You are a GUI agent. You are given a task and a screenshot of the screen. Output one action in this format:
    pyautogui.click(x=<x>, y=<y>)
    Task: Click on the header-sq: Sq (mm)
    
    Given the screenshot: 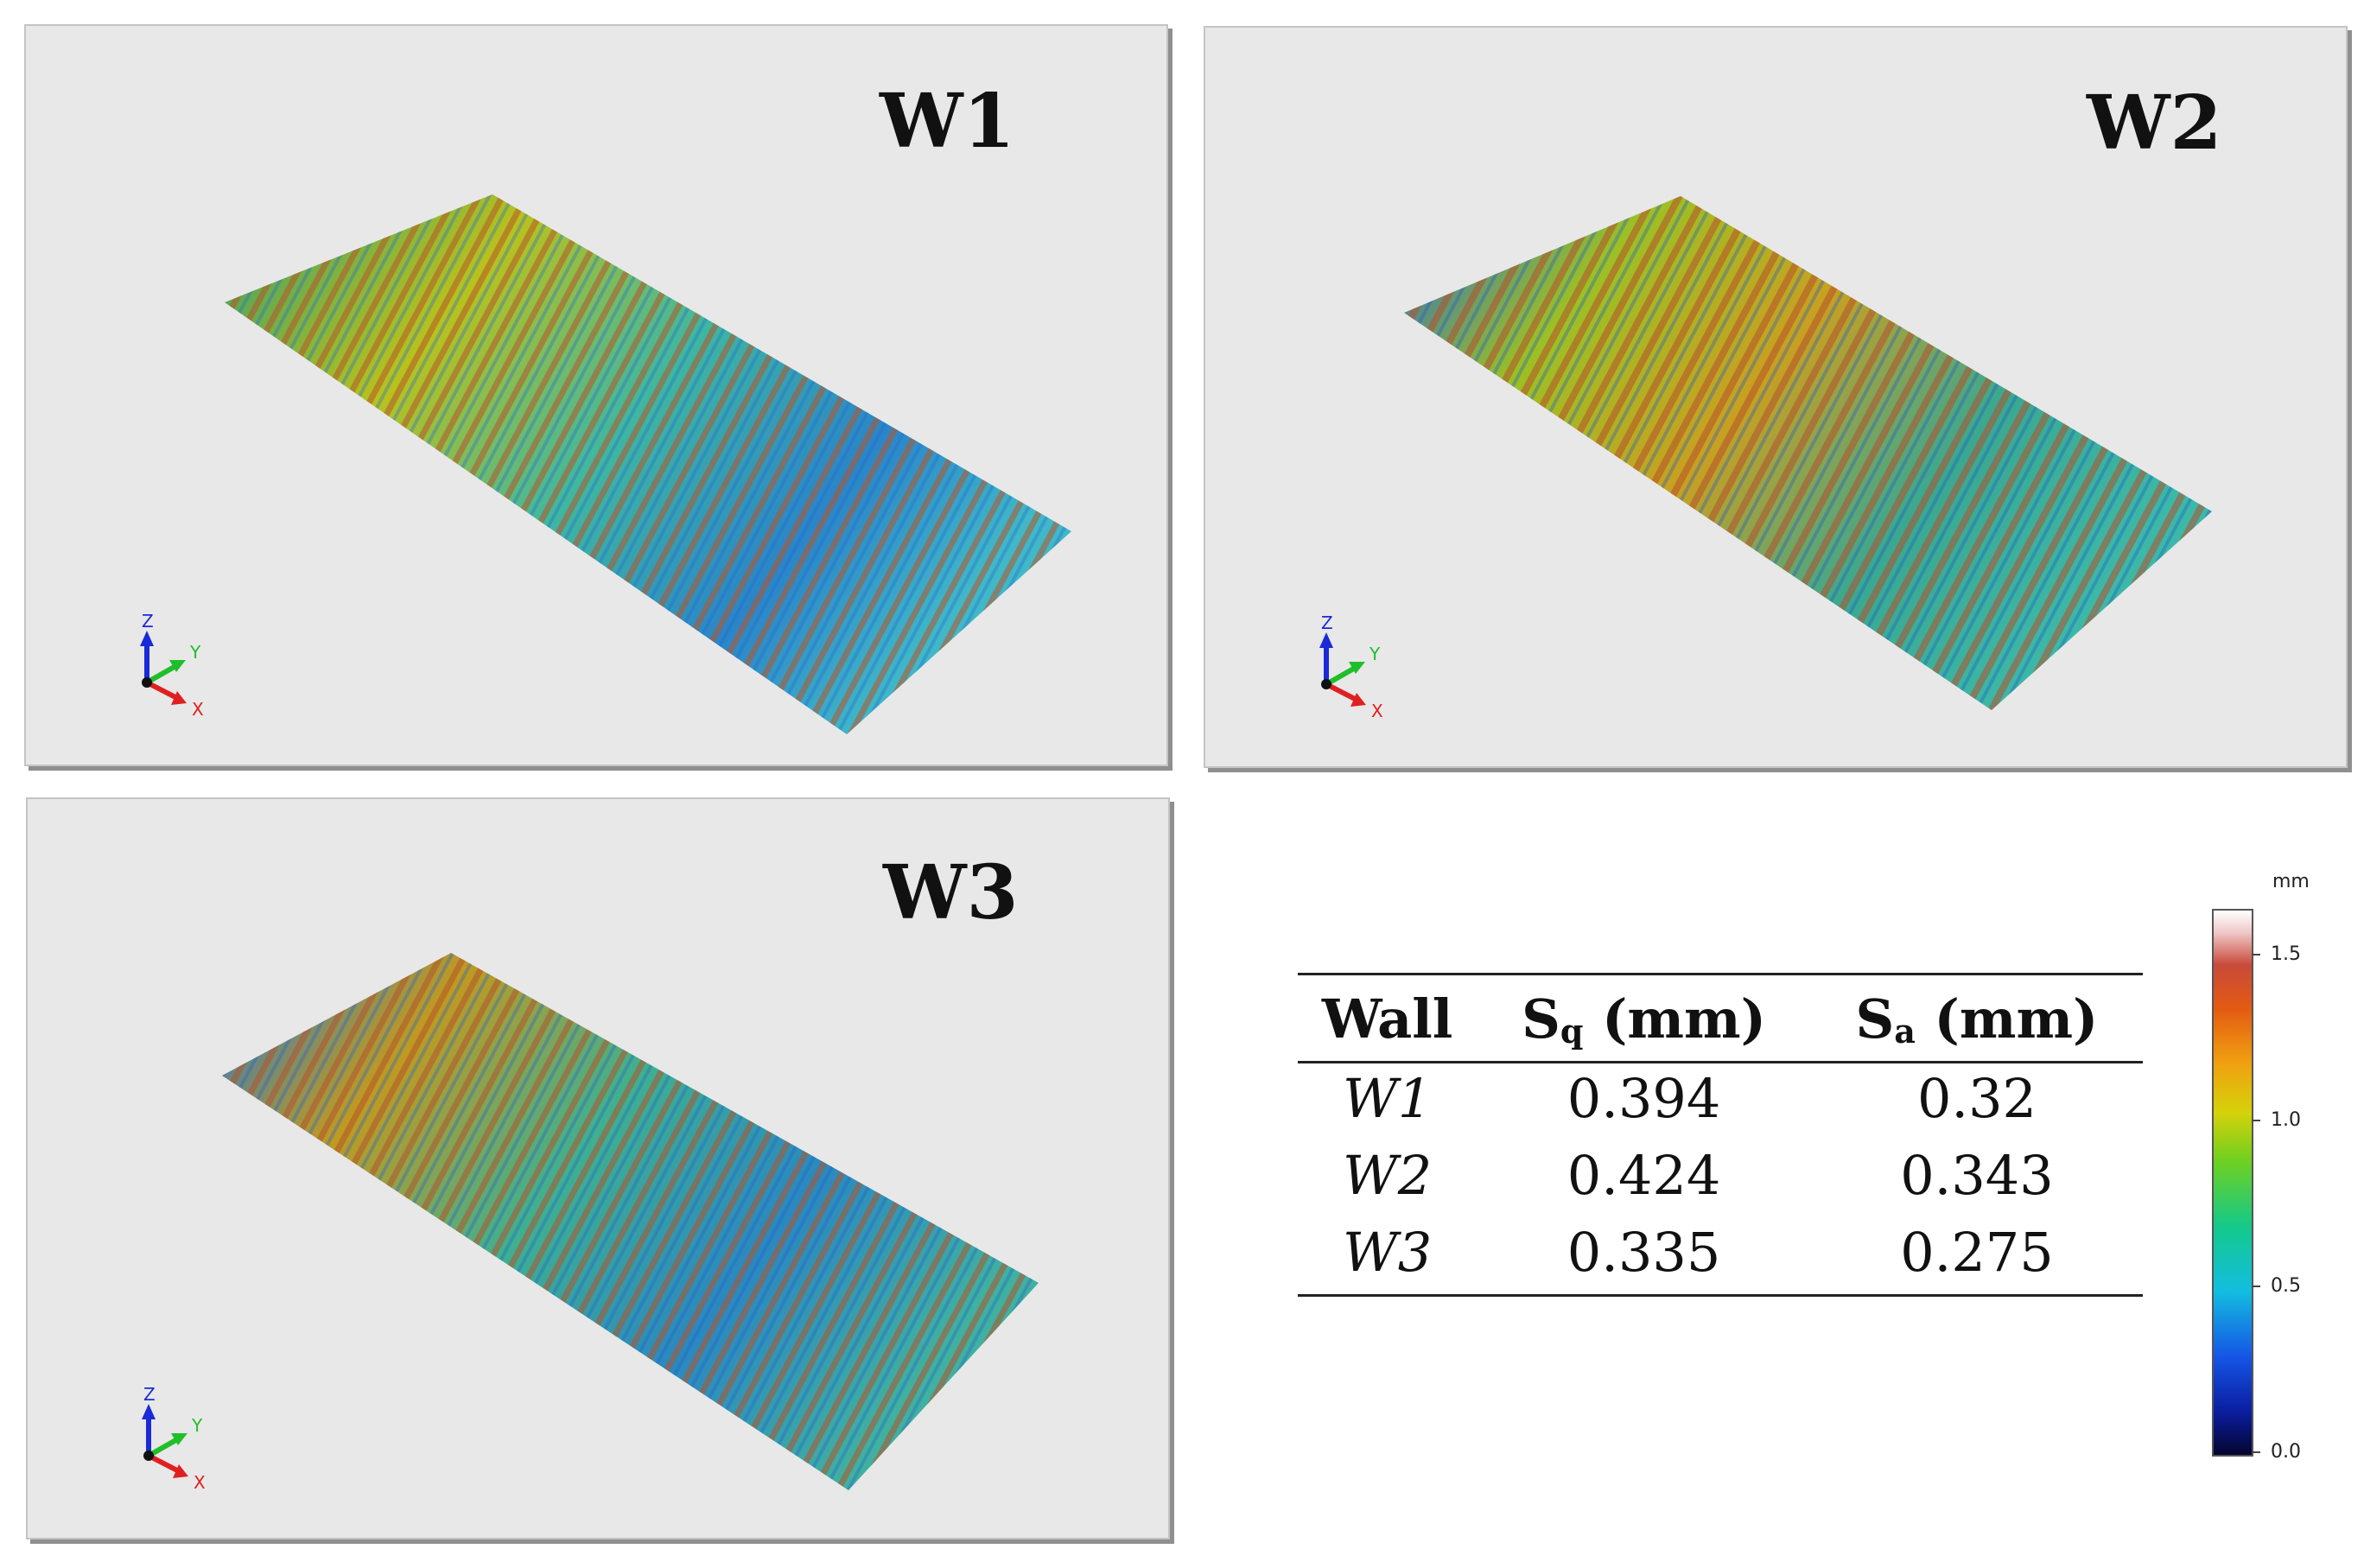 What is the action you would take?
    pyautogui.click(x=1644, y=1018)
    